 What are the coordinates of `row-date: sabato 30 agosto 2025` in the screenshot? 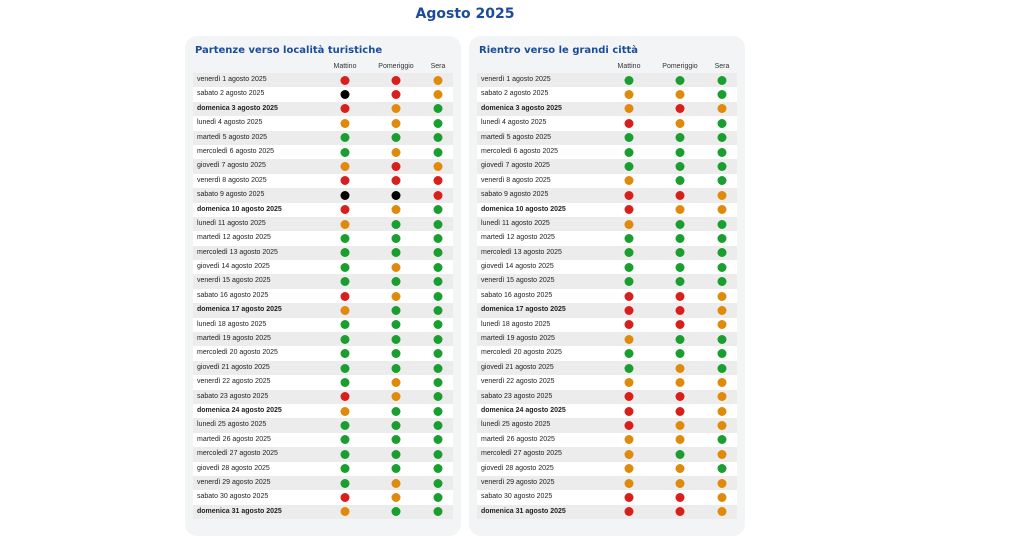 It's located at (233, 497).